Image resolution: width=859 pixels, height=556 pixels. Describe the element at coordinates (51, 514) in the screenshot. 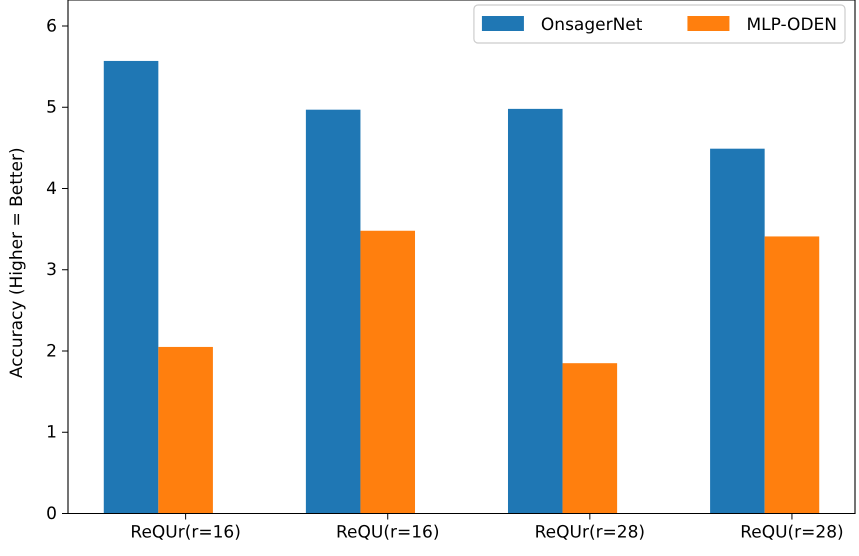

I see `y-tick-label: 0` at that location.